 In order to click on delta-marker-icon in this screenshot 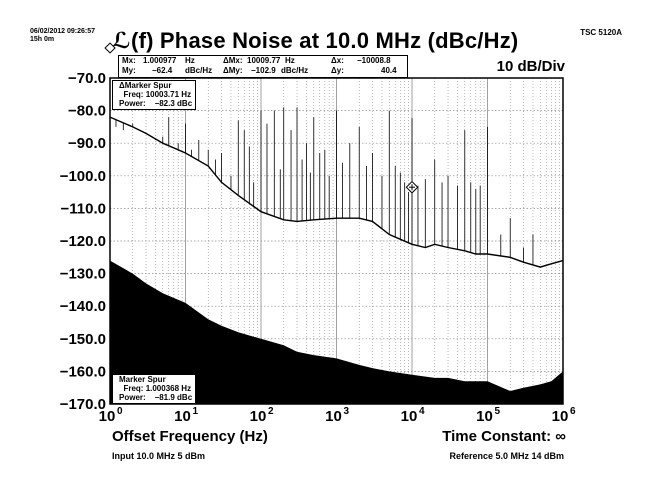, I will do `click(412, 187)`.